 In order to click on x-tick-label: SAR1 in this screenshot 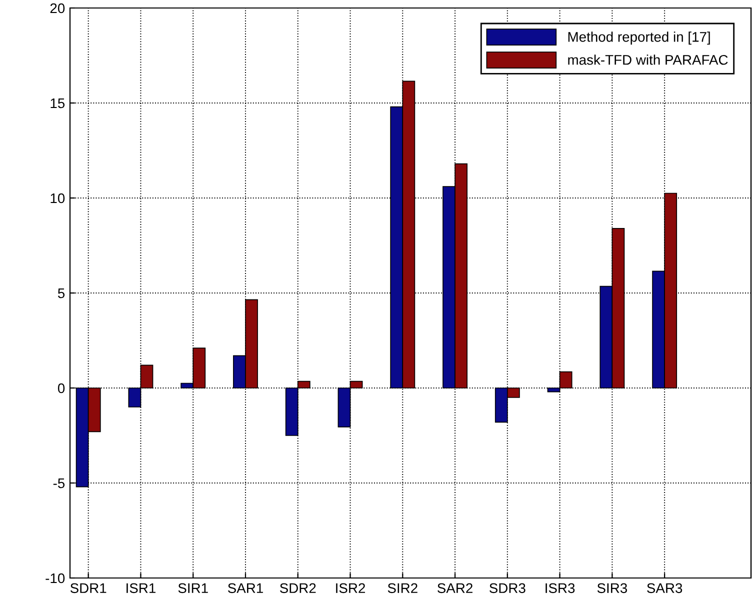, I will do `click(245, 588)`.